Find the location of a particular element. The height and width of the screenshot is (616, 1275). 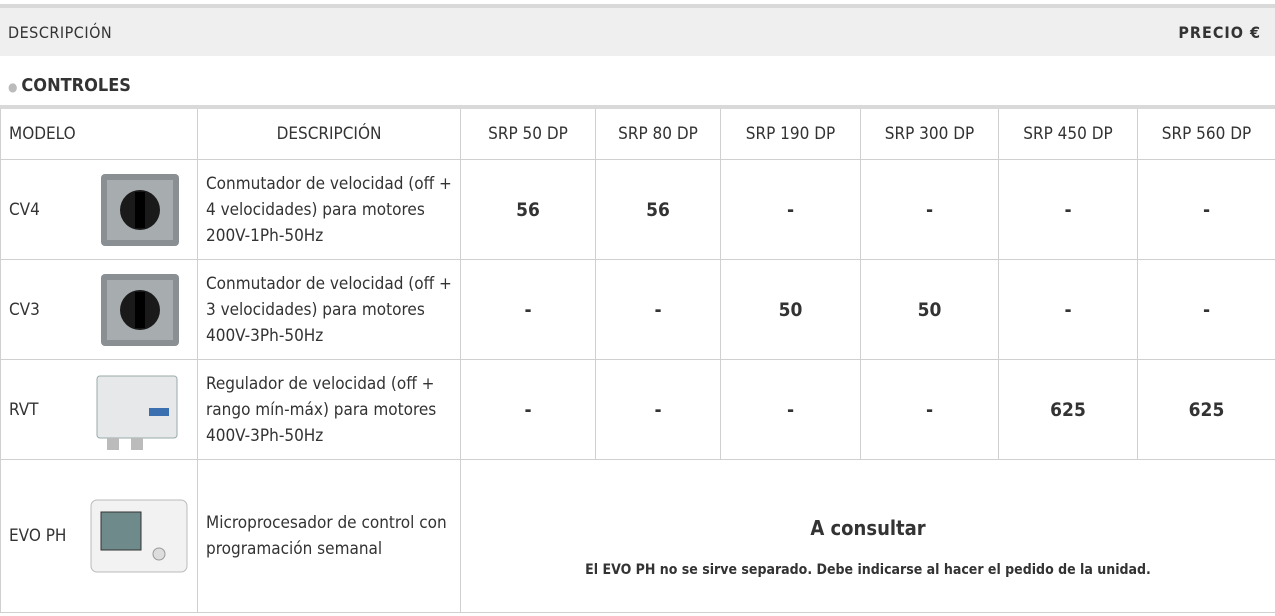

column-header: SRP 80 DP is located at coordinates (658, 133).